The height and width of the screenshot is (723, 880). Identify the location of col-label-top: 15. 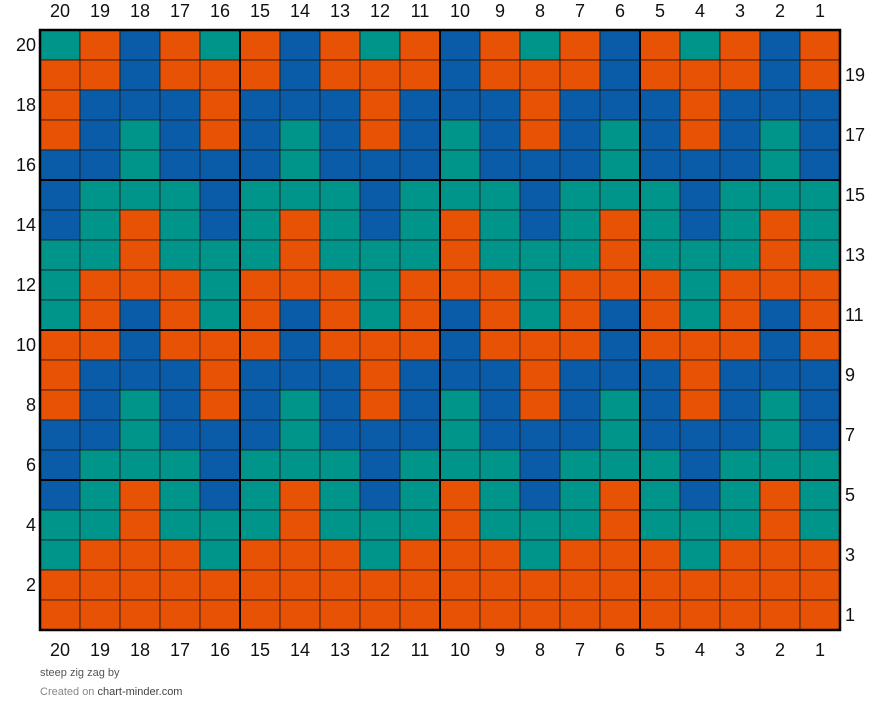
(260, 11).